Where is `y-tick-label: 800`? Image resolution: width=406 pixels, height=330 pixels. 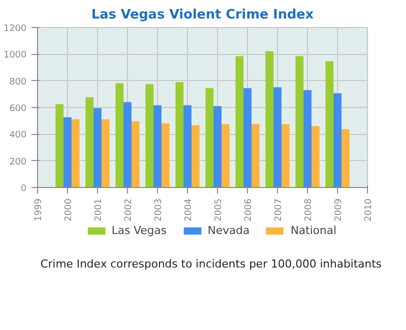
y-tick-label: 800 is located at coordinates (18, 82).